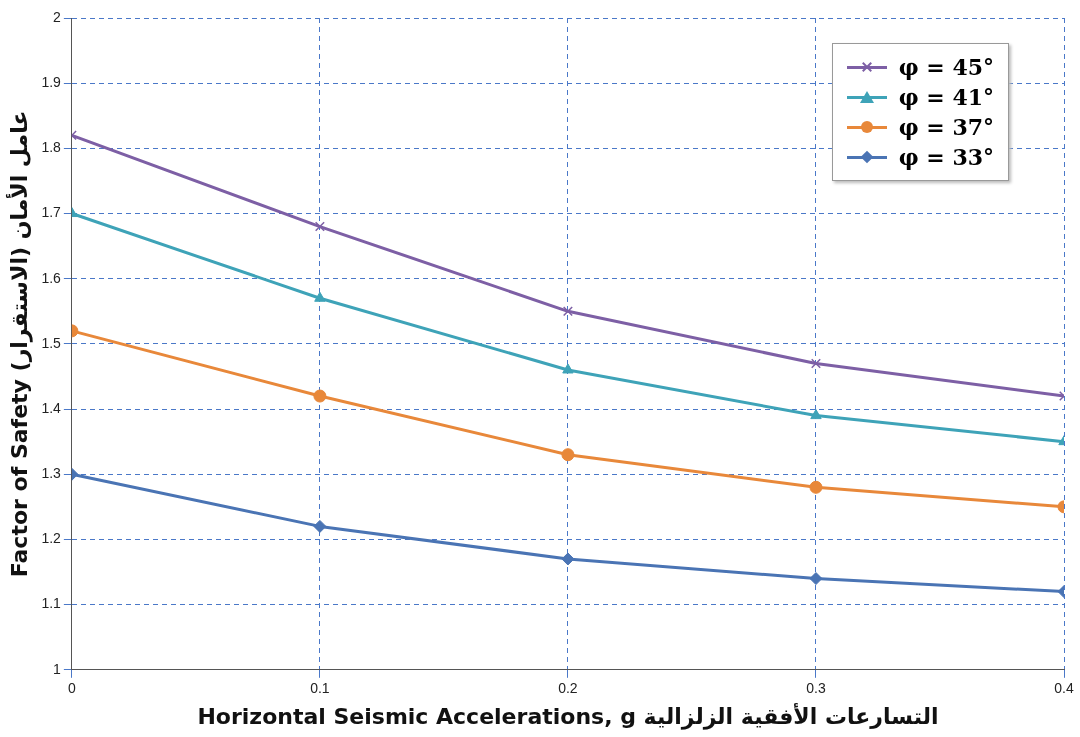 The width and height of the screenshot is (1080, 737). Describe the element at coordinates (51, 407) in the screenshot. I see `y-tick-label: 1.4` at that location.